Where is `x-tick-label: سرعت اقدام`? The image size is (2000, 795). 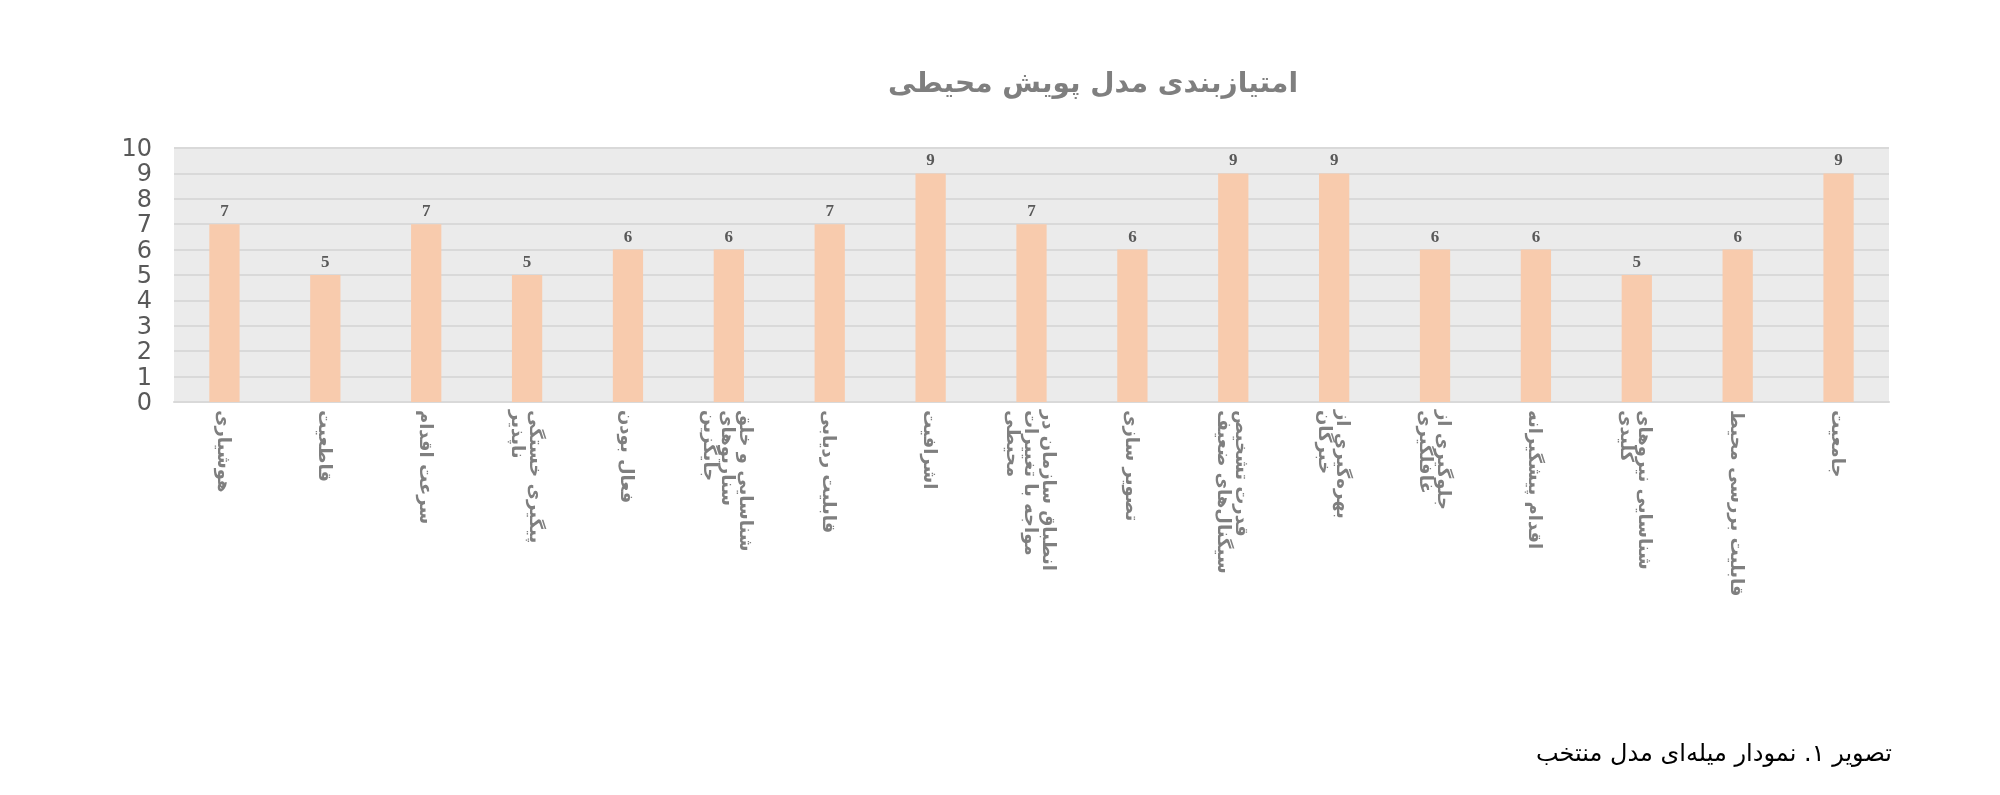
x-tick-label: سرعت اقدام is located at coordinates (425, 467).